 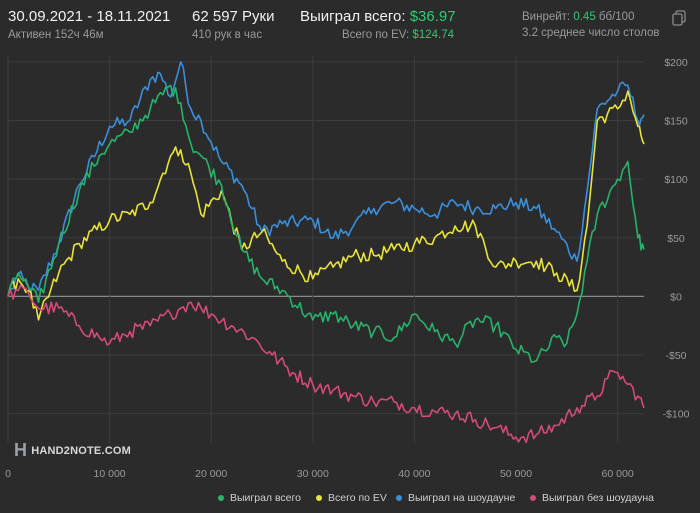 I want to click on legend-item-won: Выиграл всего, so click(x=259, y=498).